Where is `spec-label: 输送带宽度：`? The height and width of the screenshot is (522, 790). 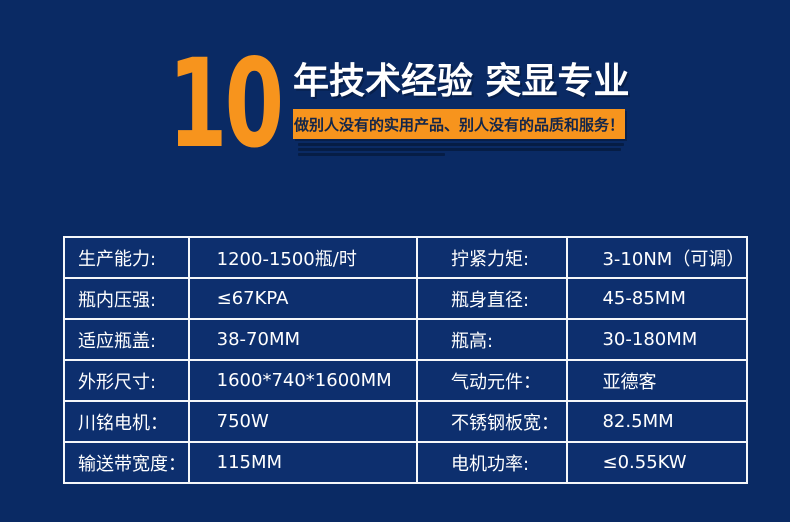
spec-label: 输送带宽度： is located at coordinates (126, 462).